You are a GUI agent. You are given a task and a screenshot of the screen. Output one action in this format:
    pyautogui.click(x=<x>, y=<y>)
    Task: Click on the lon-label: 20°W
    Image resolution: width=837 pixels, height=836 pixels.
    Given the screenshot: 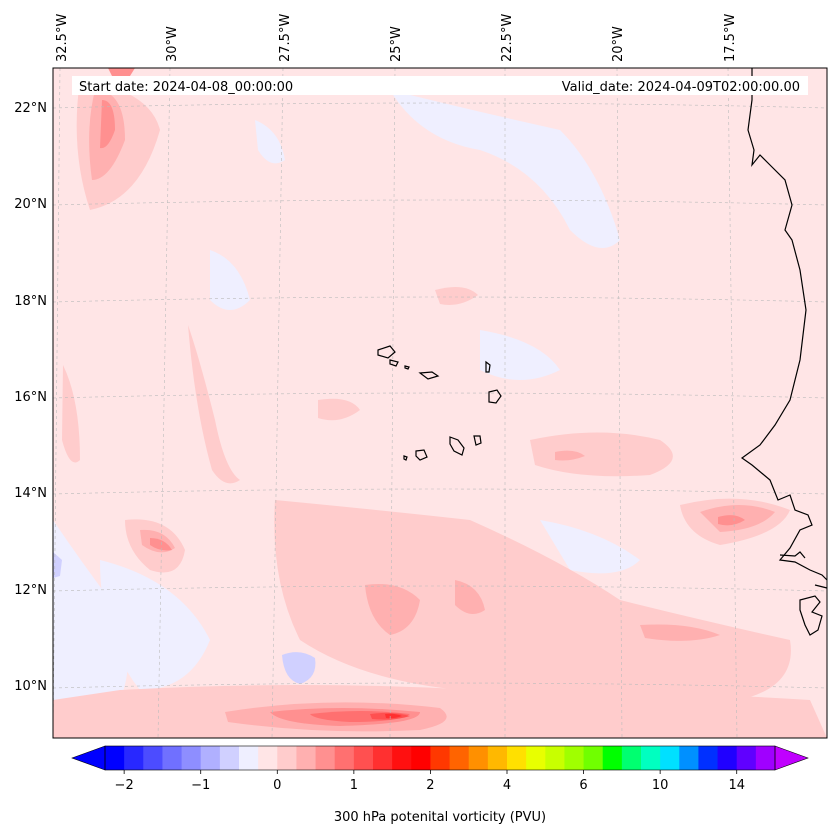 What is the action you would take?
    pyautogui.click(x=618, y=44)
    